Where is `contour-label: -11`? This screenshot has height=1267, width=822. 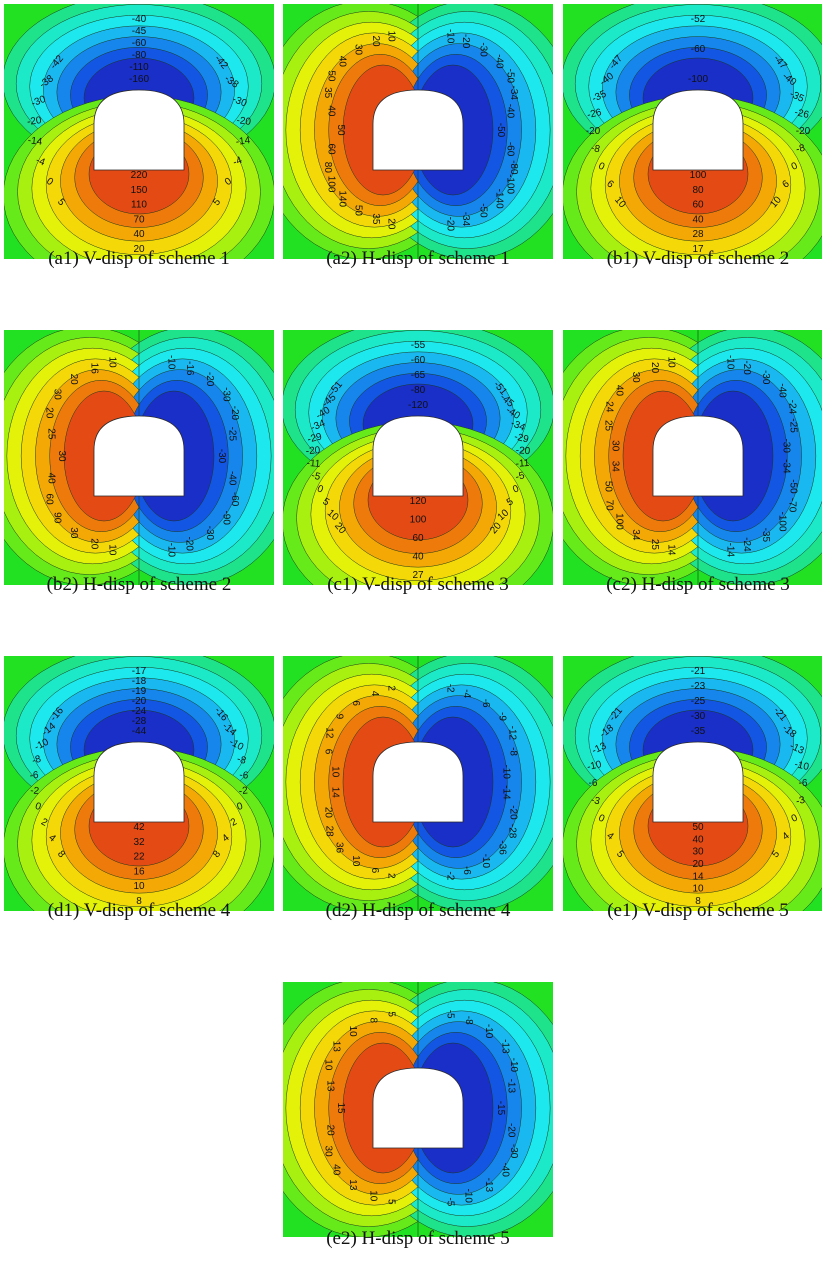 contour-label: -11 is located at coordinates (313, 464).